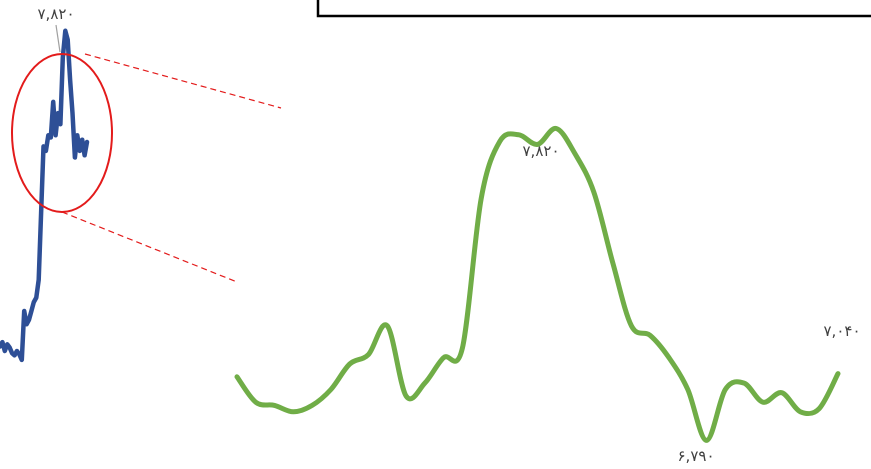 This screenshot has width=871, height=469. What do you see at coordinates (58, 38) in the screenshot?
I see `peak-label-leader` at bounding box center [58, 38].